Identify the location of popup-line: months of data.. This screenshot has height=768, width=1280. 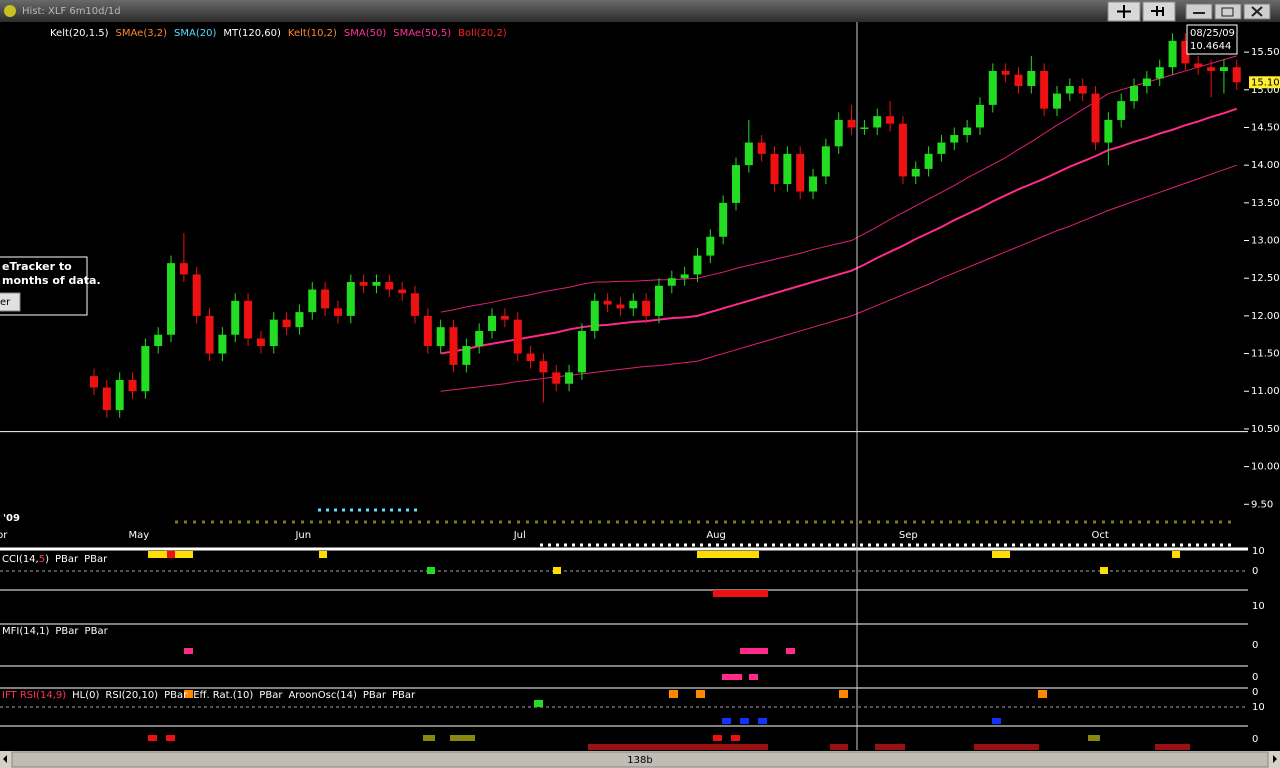
(51, 280).